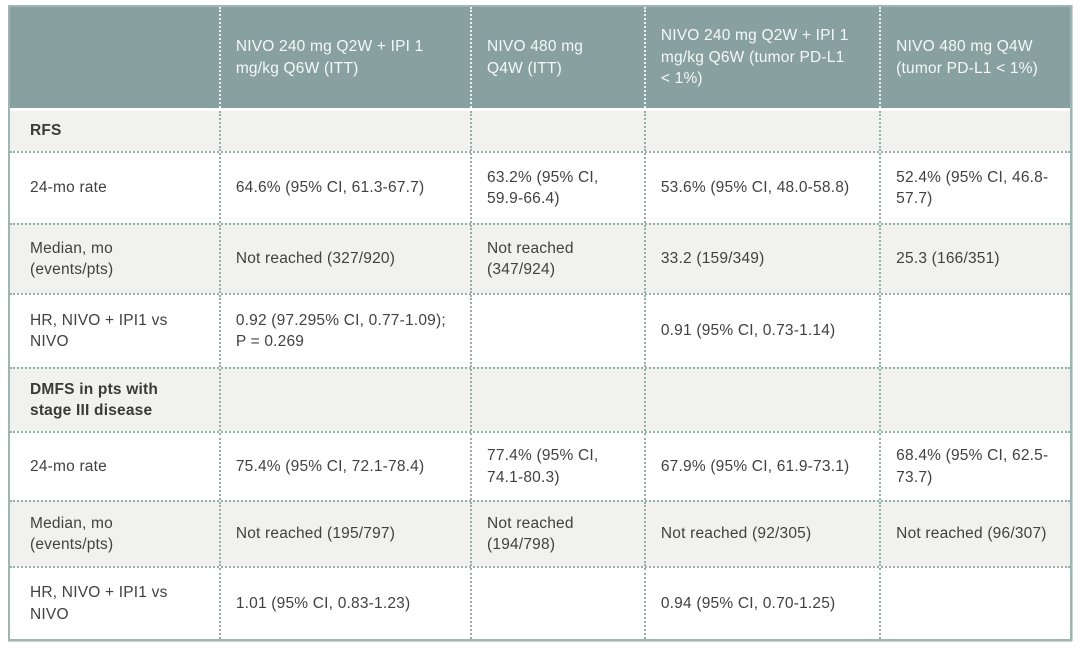  I want to click on section-row-rfs: RFS, so click(540, 131).